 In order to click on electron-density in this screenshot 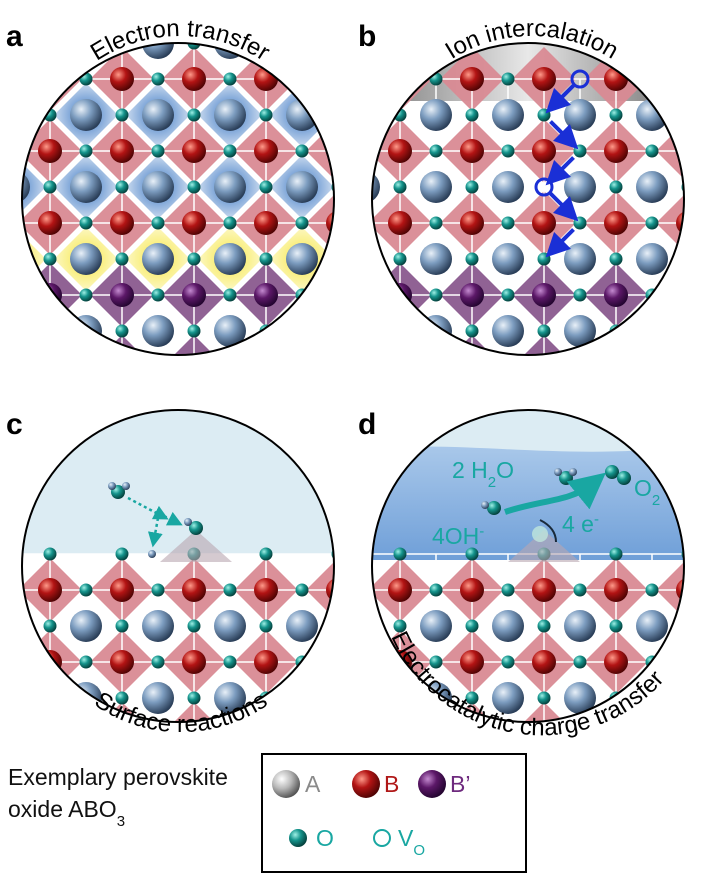, I will do `click(34, 187)`.